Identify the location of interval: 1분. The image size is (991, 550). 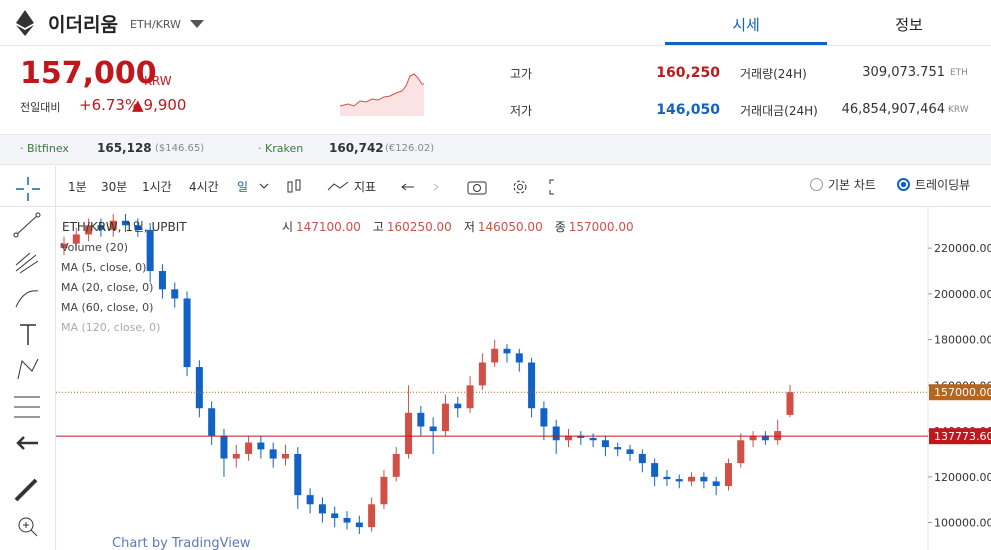
(77, 187).